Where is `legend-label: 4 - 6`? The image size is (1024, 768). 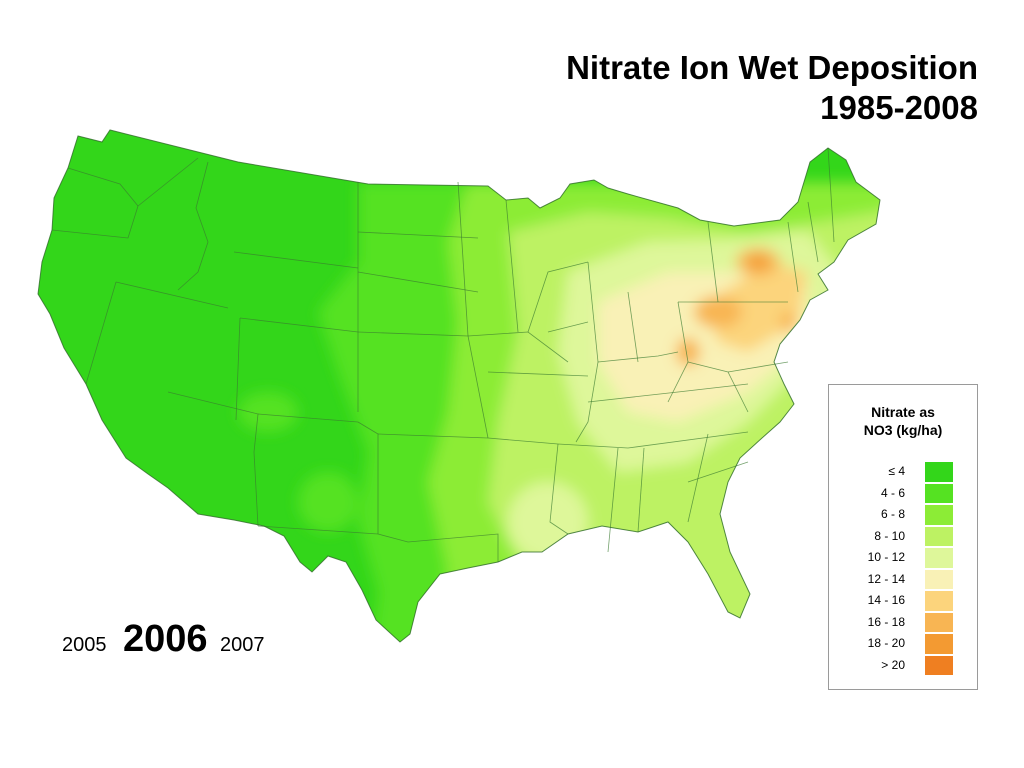 legend-label: 4 - 6 is located at coordinates (892, 492).